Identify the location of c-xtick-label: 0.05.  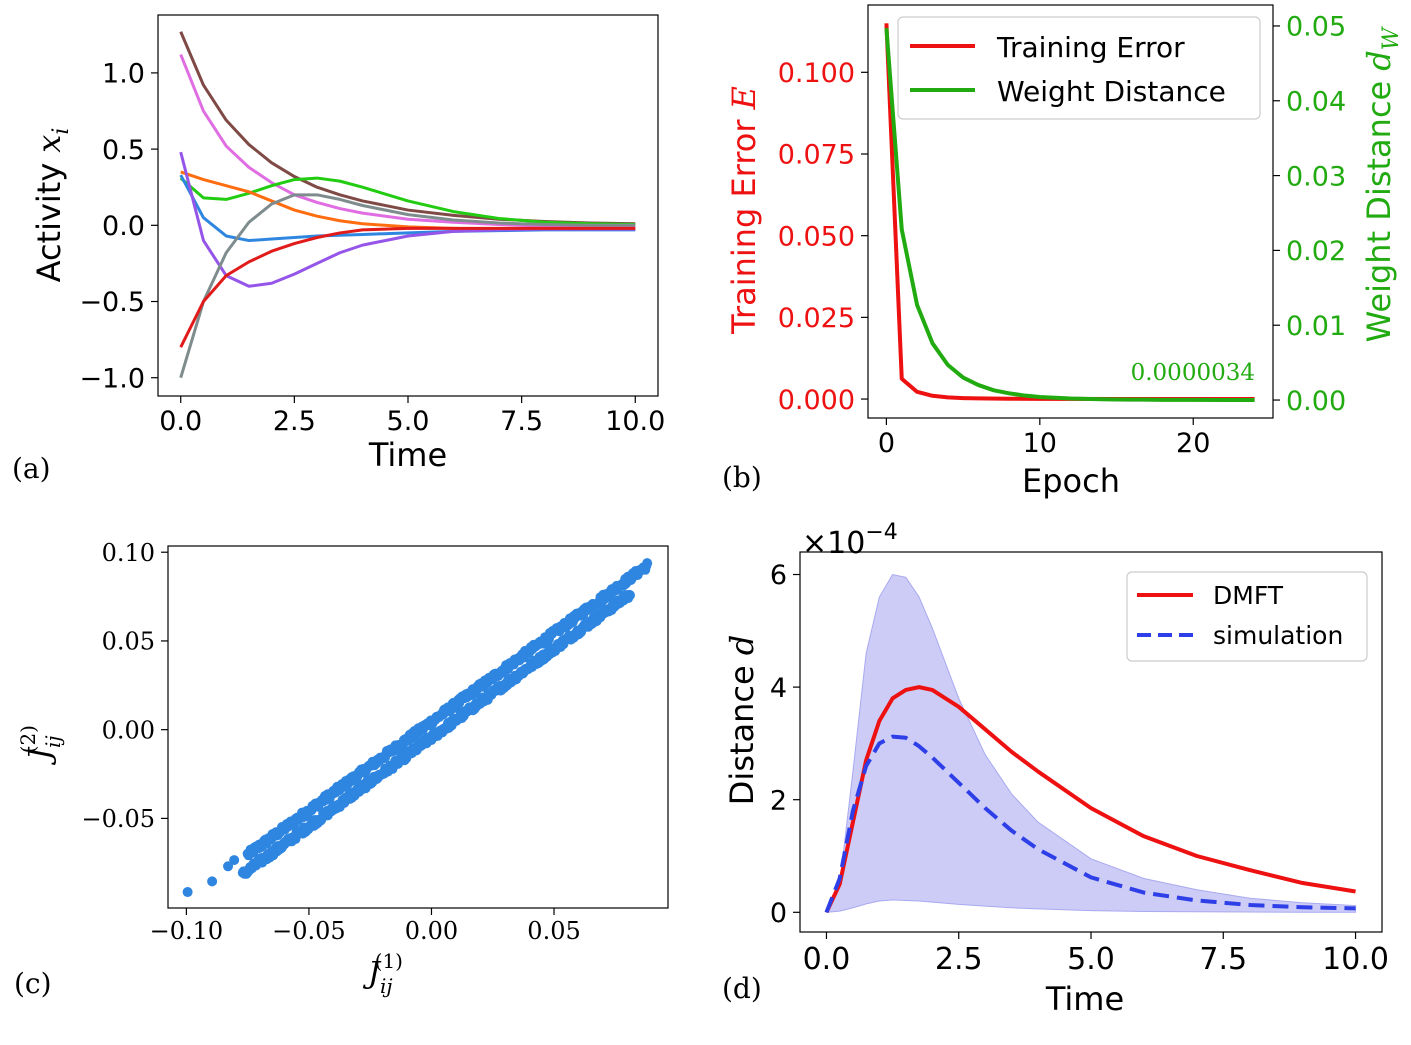
(553, 931).